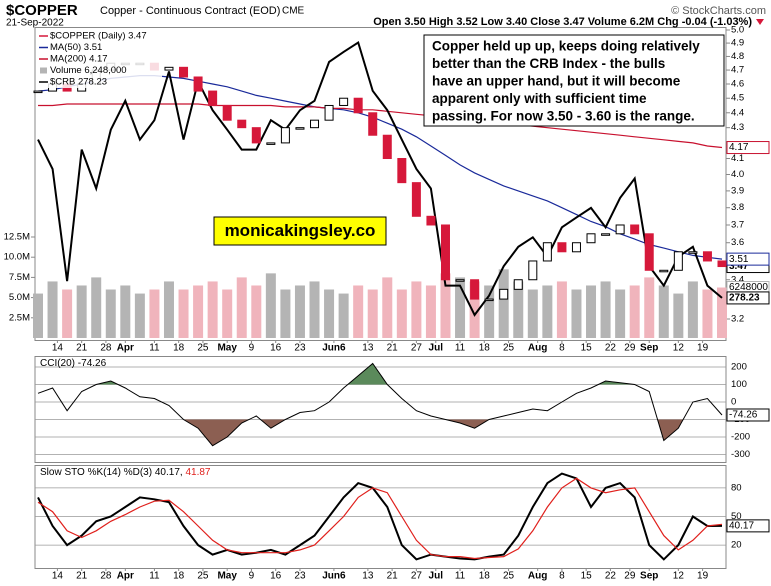 The width and height of the screenshot is (771, 586). What do you see at coordinates (587, 348) in the screenshot?
I see `x-tick-label: 15` at bounding box center [587, 348].